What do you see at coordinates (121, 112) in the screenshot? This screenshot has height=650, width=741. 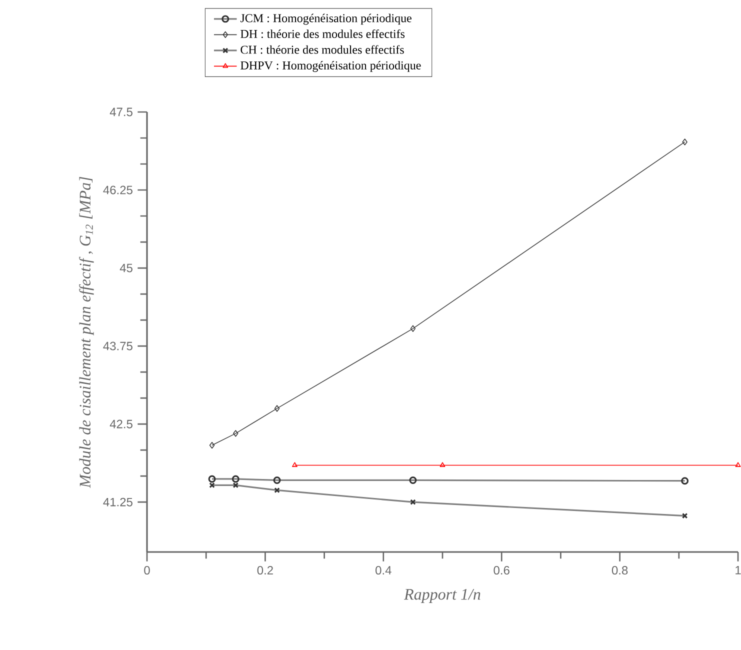 I see `y-tick-label: 47.5` at bounding box center [121, 112].